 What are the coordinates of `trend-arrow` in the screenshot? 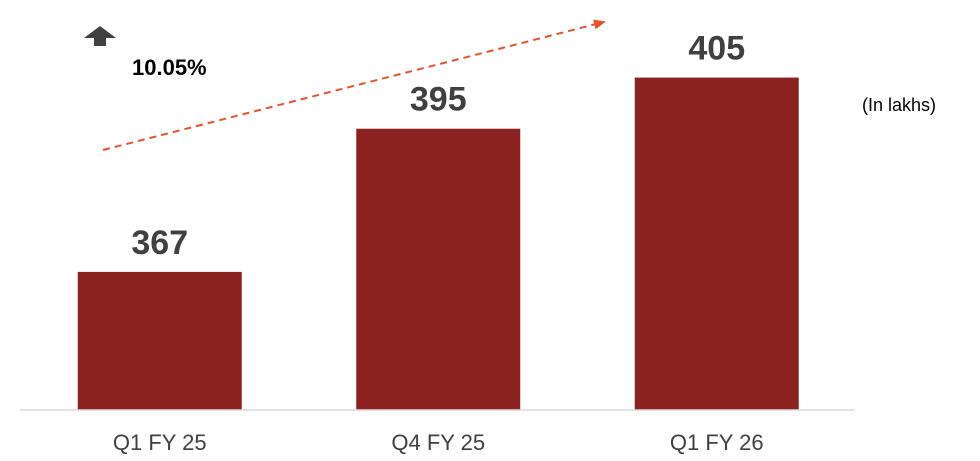 It's located at (354, 85).